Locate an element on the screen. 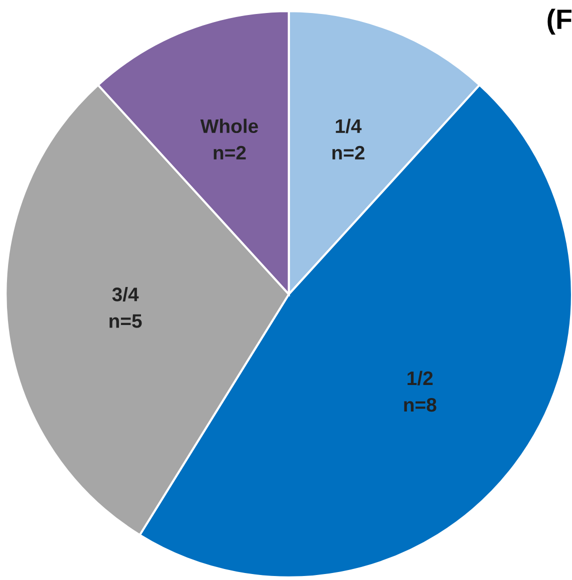  data-label: n=8 is located at coordinates (420, 405).